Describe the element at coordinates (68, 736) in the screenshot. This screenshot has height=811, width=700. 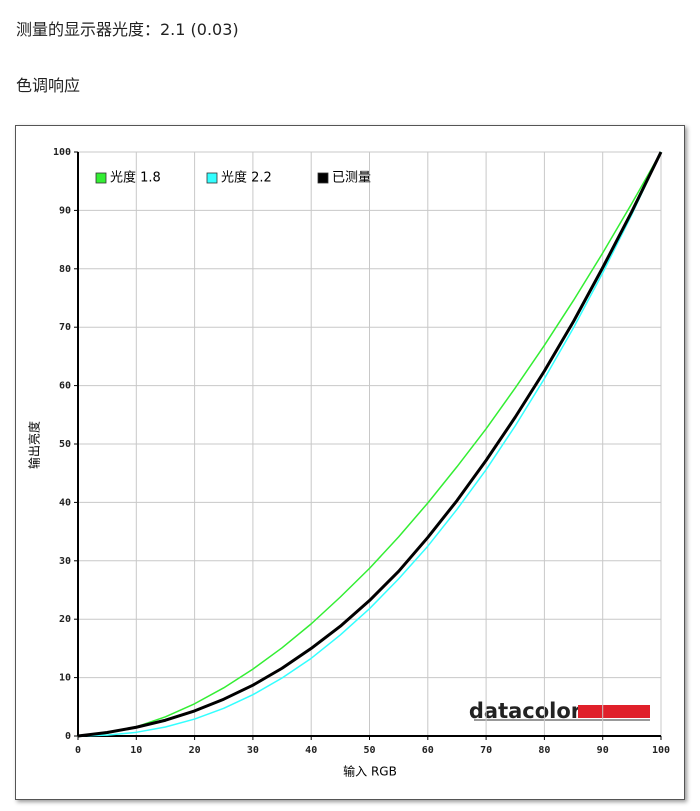
I see `y-tick-label: 0` at that location.